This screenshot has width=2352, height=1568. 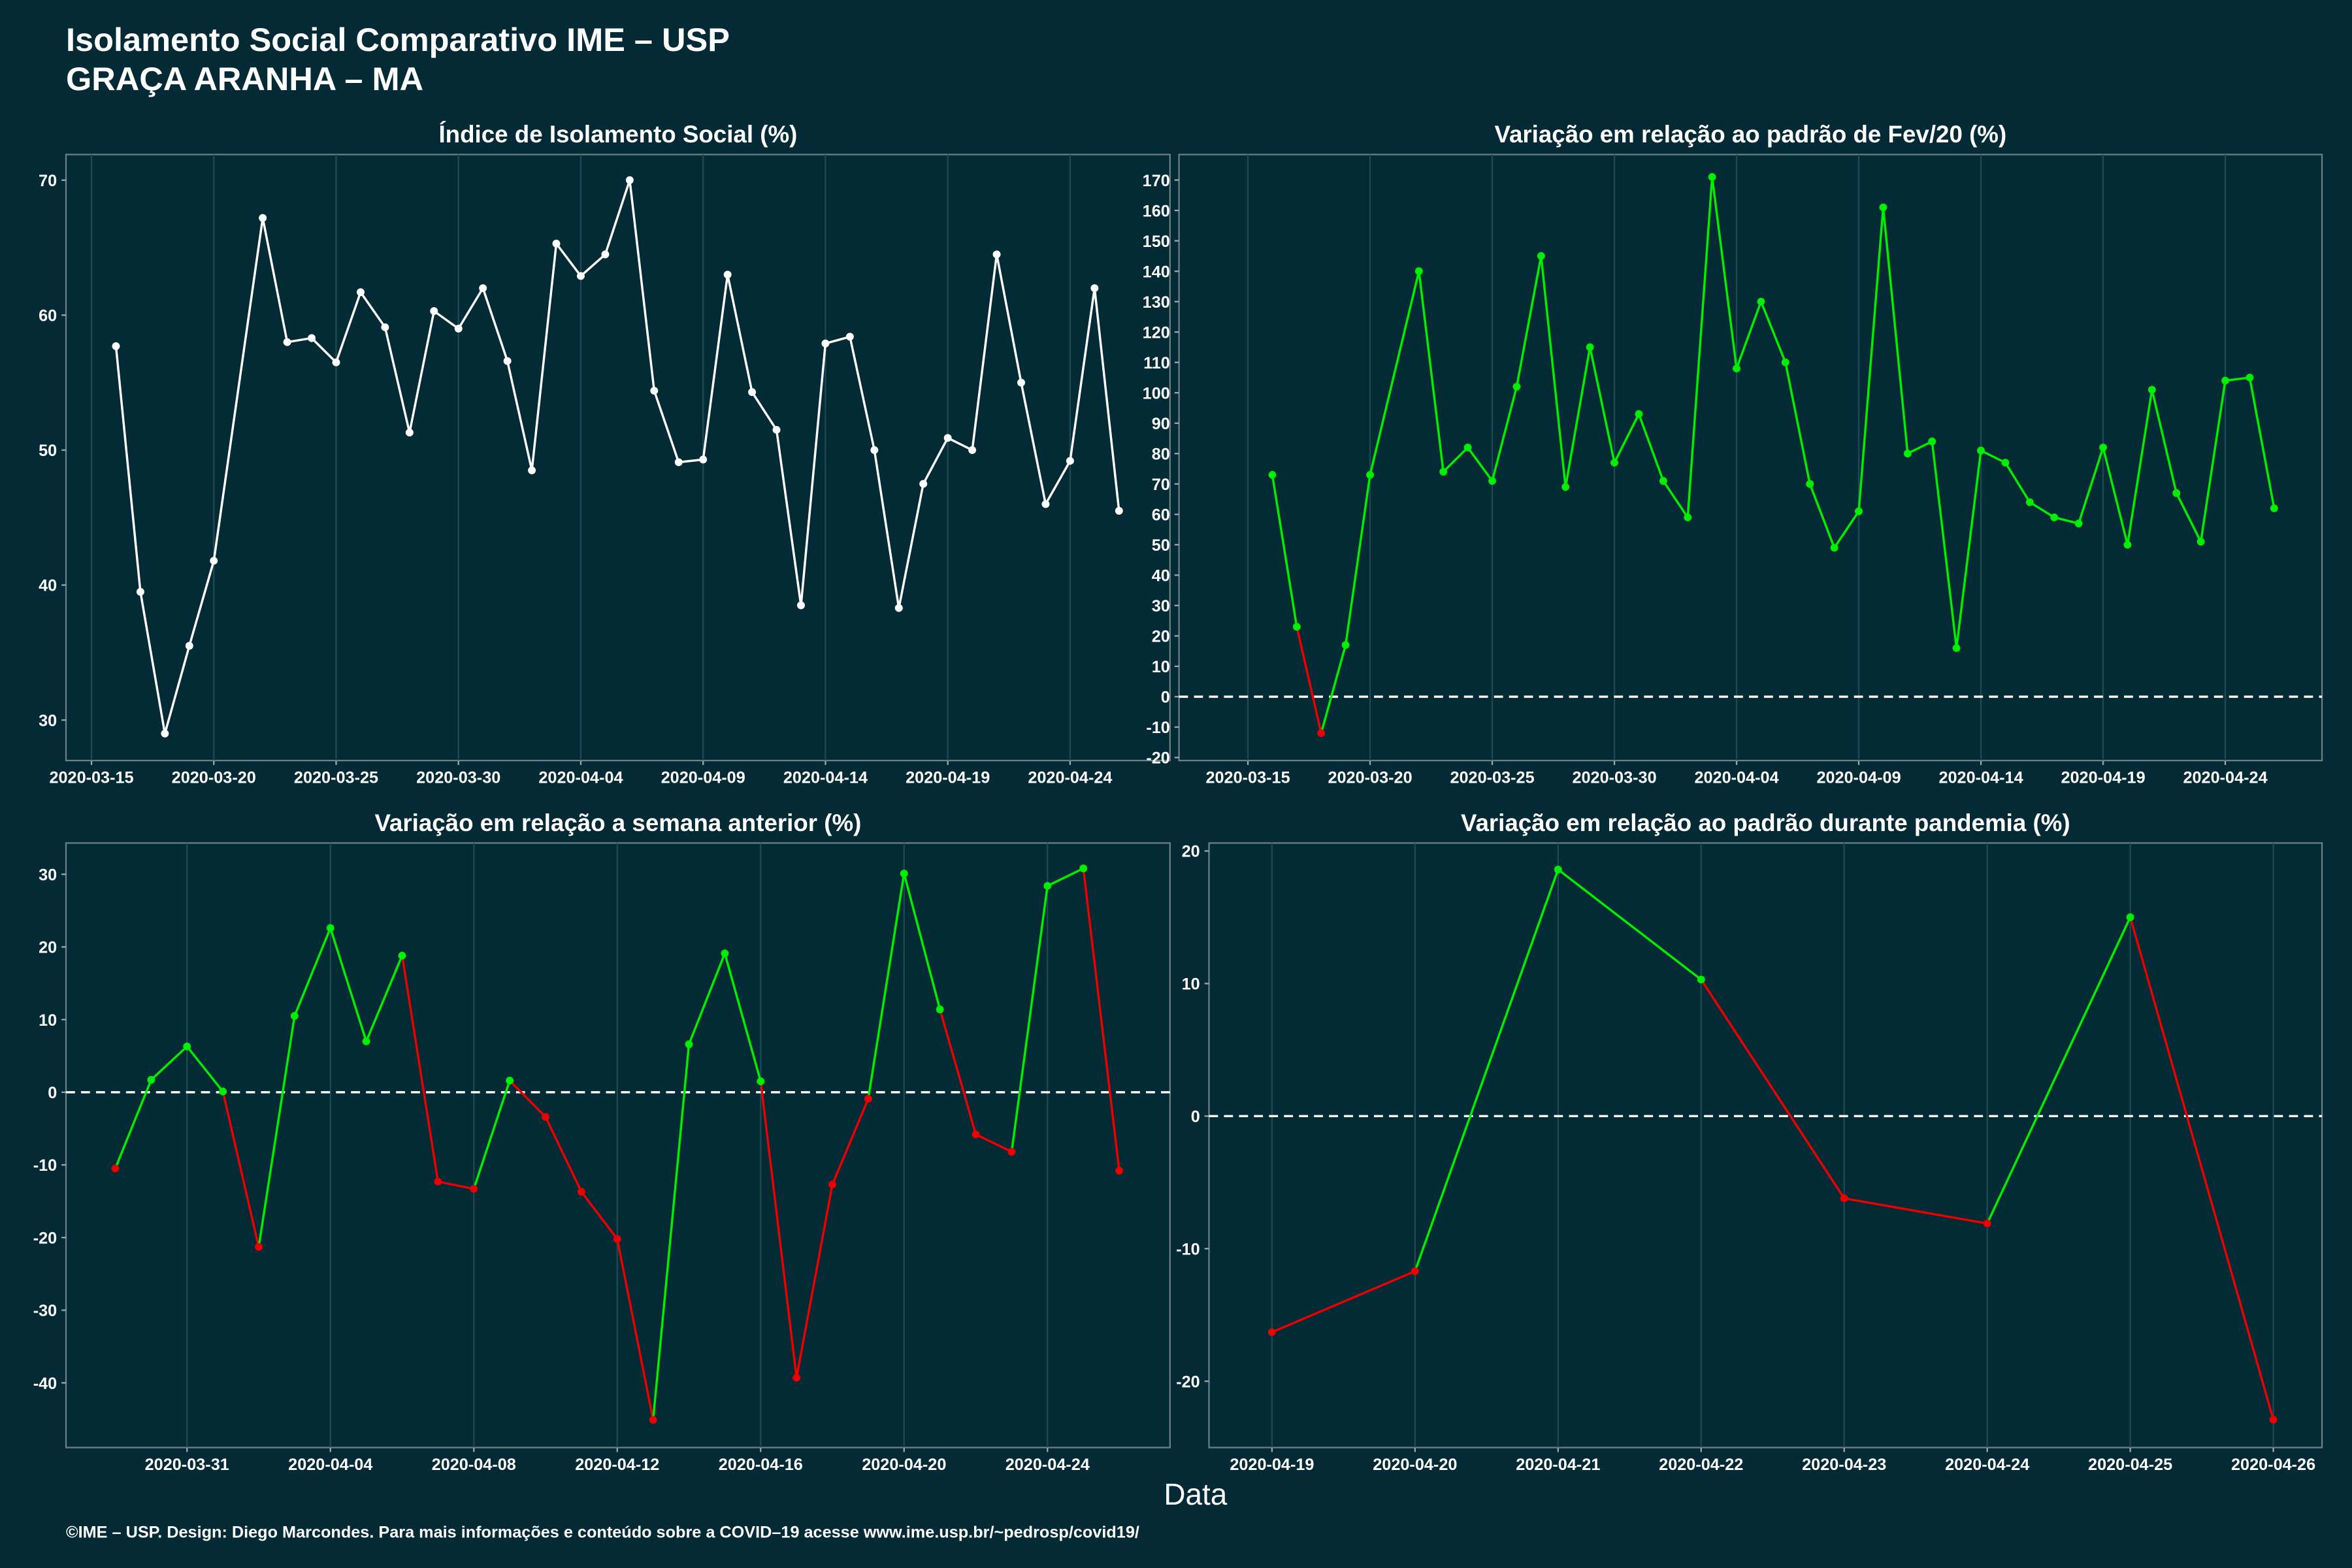 What do you see at coordinates (1161, 454) in the screenshot?
I see `y-tick-label: 80` at bounding box center [1161, 454].